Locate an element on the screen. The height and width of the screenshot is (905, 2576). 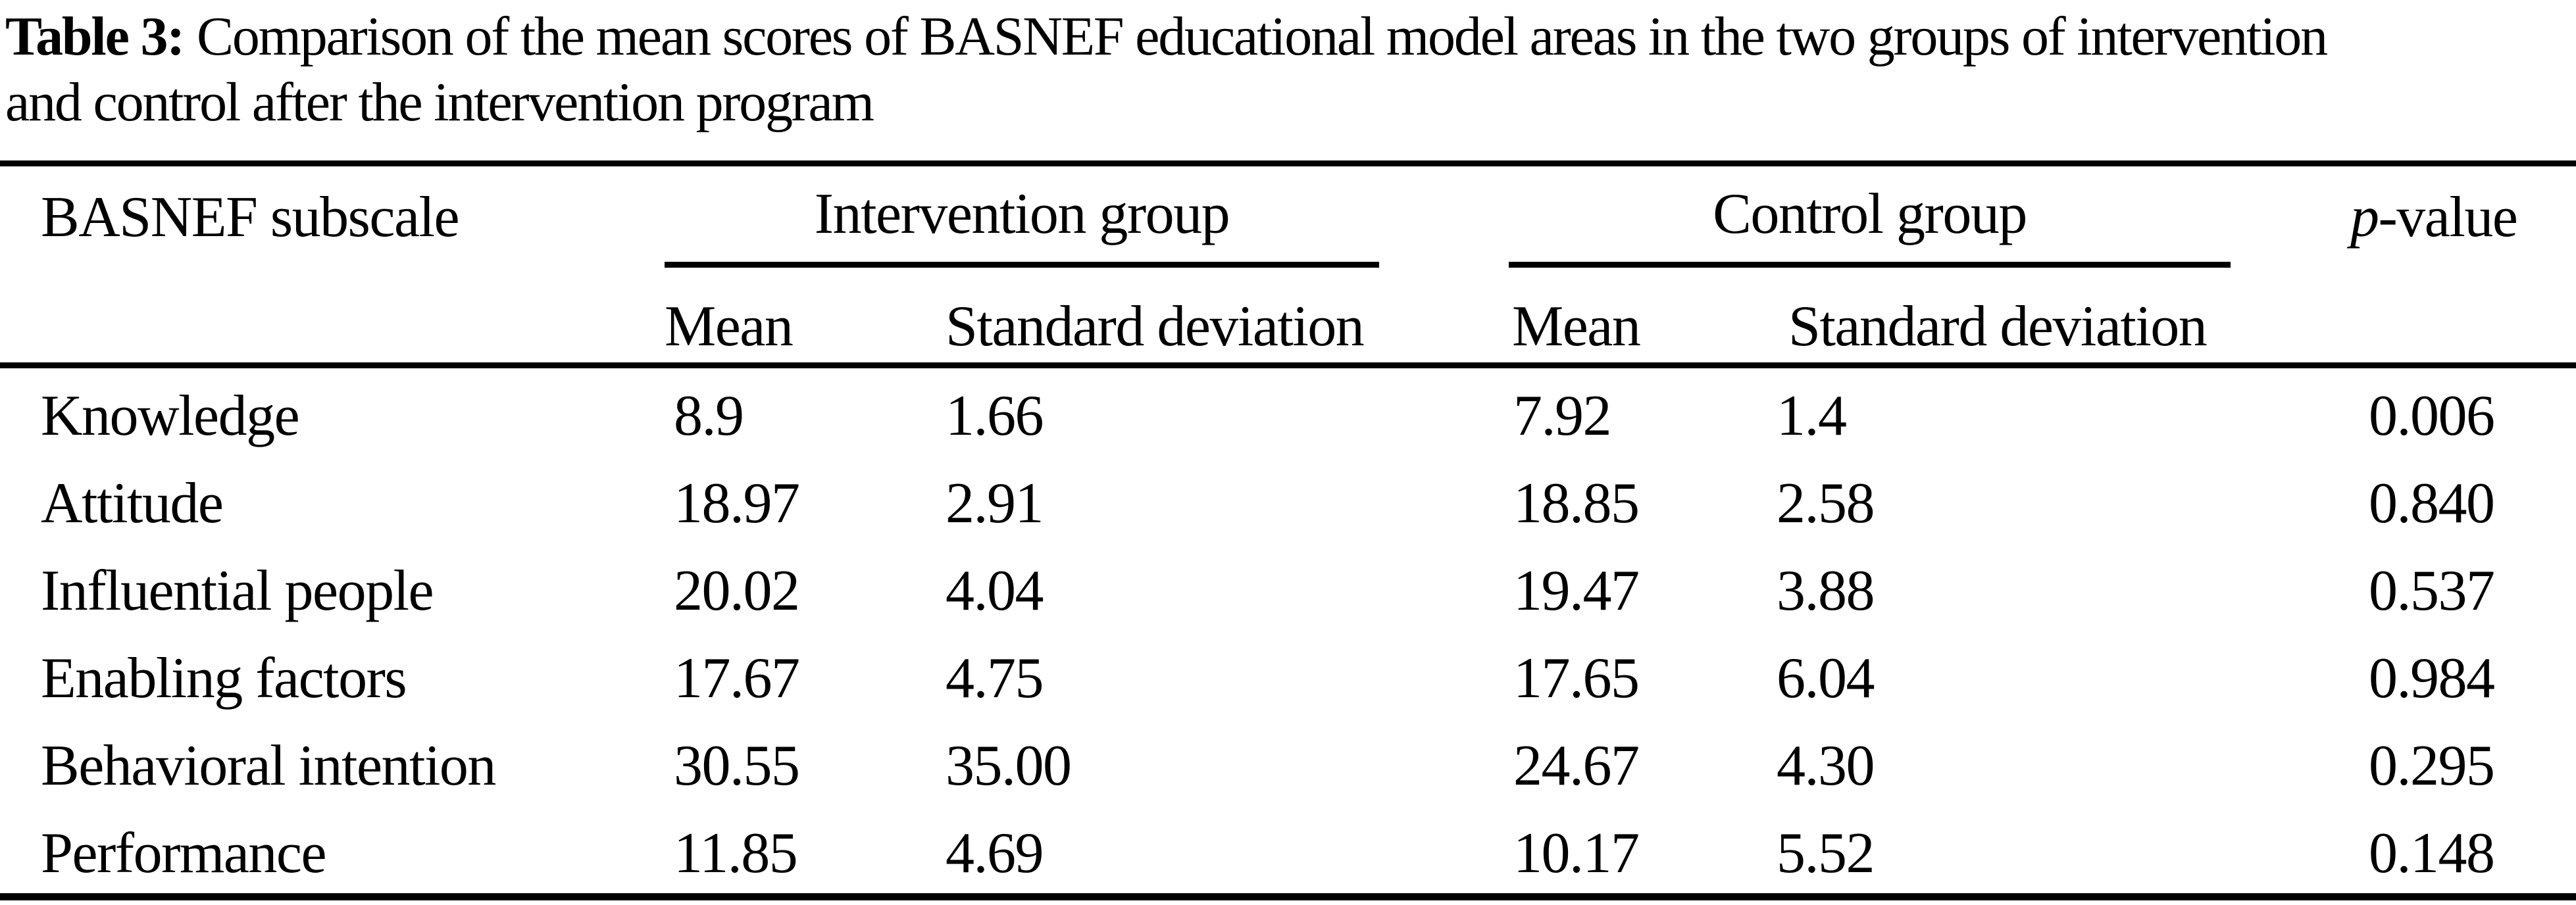
header-intervention-group-cell: Intervention group is located at coordinates (1087, 217).